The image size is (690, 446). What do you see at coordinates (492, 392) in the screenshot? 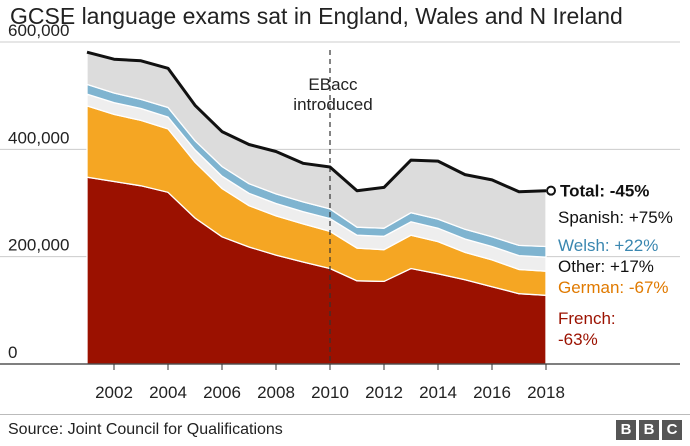
I see `x-tick-label: 2016` at bounding box center [492, 392].